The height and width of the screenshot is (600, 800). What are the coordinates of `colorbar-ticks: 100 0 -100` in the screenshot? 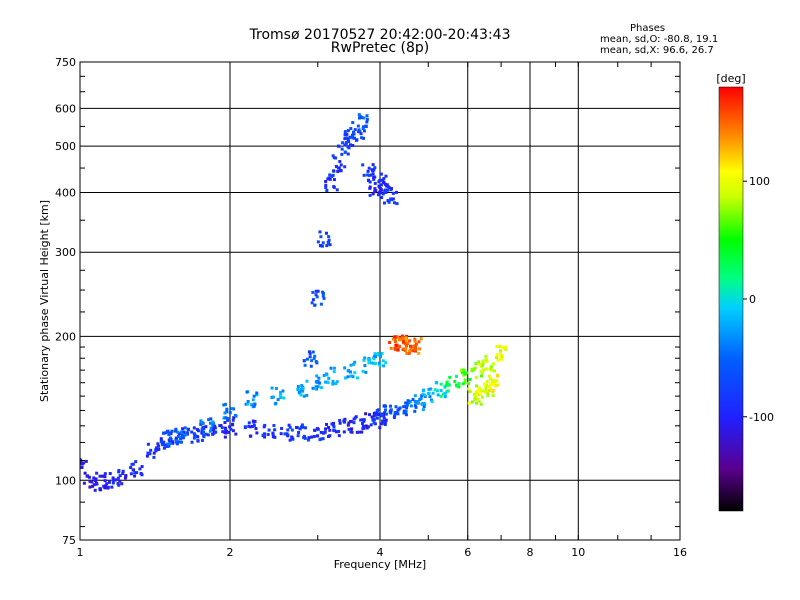 It's located at (758, 299).